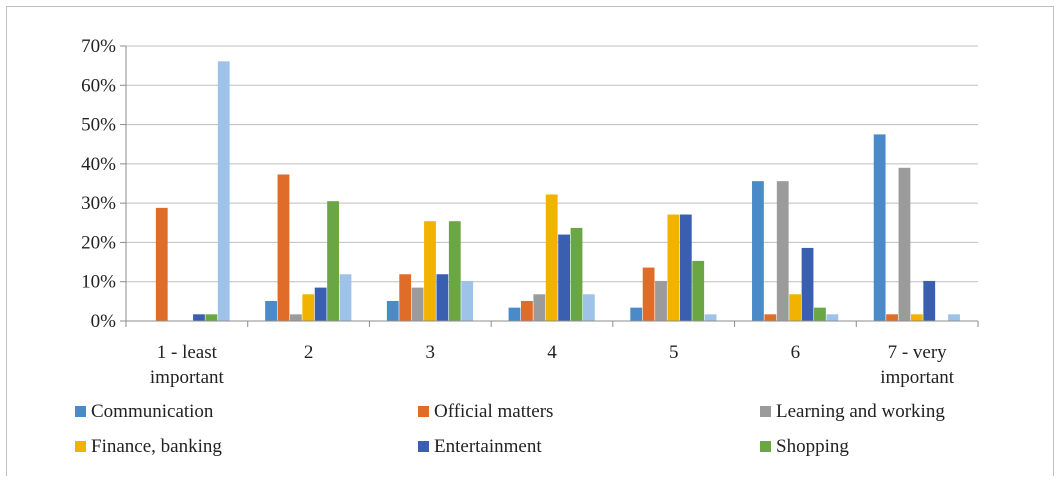 This screenshot has height=483, width=1062. What do you see at coordinates (309, 352) in the screenshot?
I see `x-tick-label: 2` at bounding box center [309, 352].